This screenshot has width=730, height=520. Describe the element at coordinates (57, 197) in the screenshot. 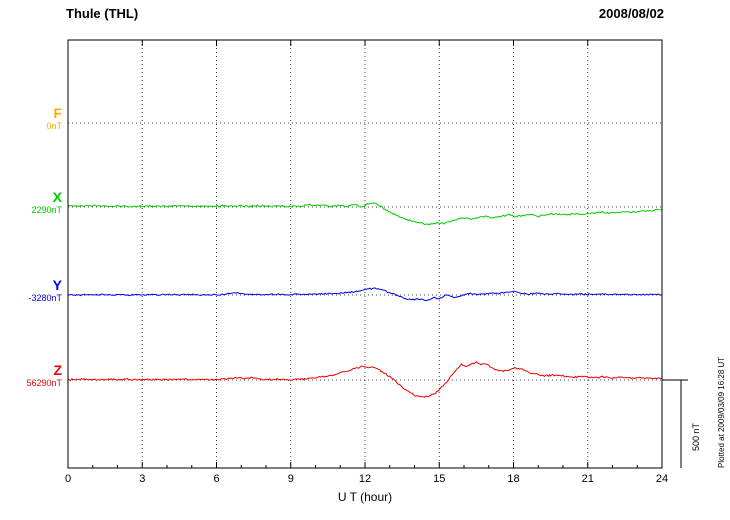

I see `component-letter: X` at that location.